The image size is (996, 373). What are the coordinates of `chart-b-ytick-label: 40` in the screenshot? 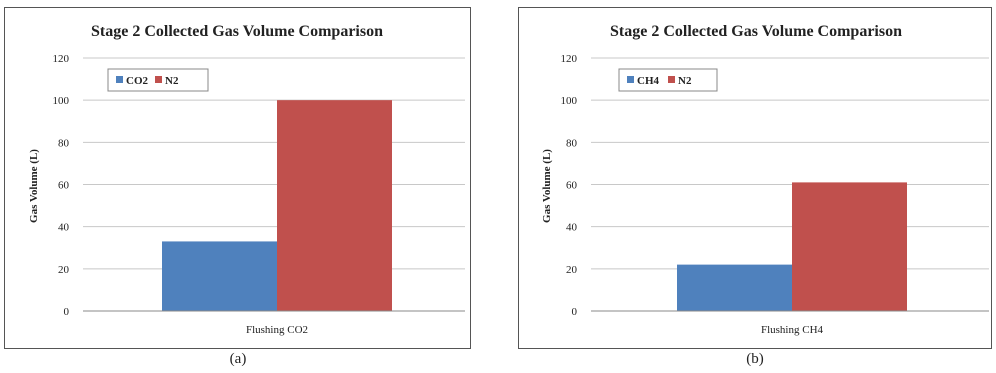 It's located at (572, 228).